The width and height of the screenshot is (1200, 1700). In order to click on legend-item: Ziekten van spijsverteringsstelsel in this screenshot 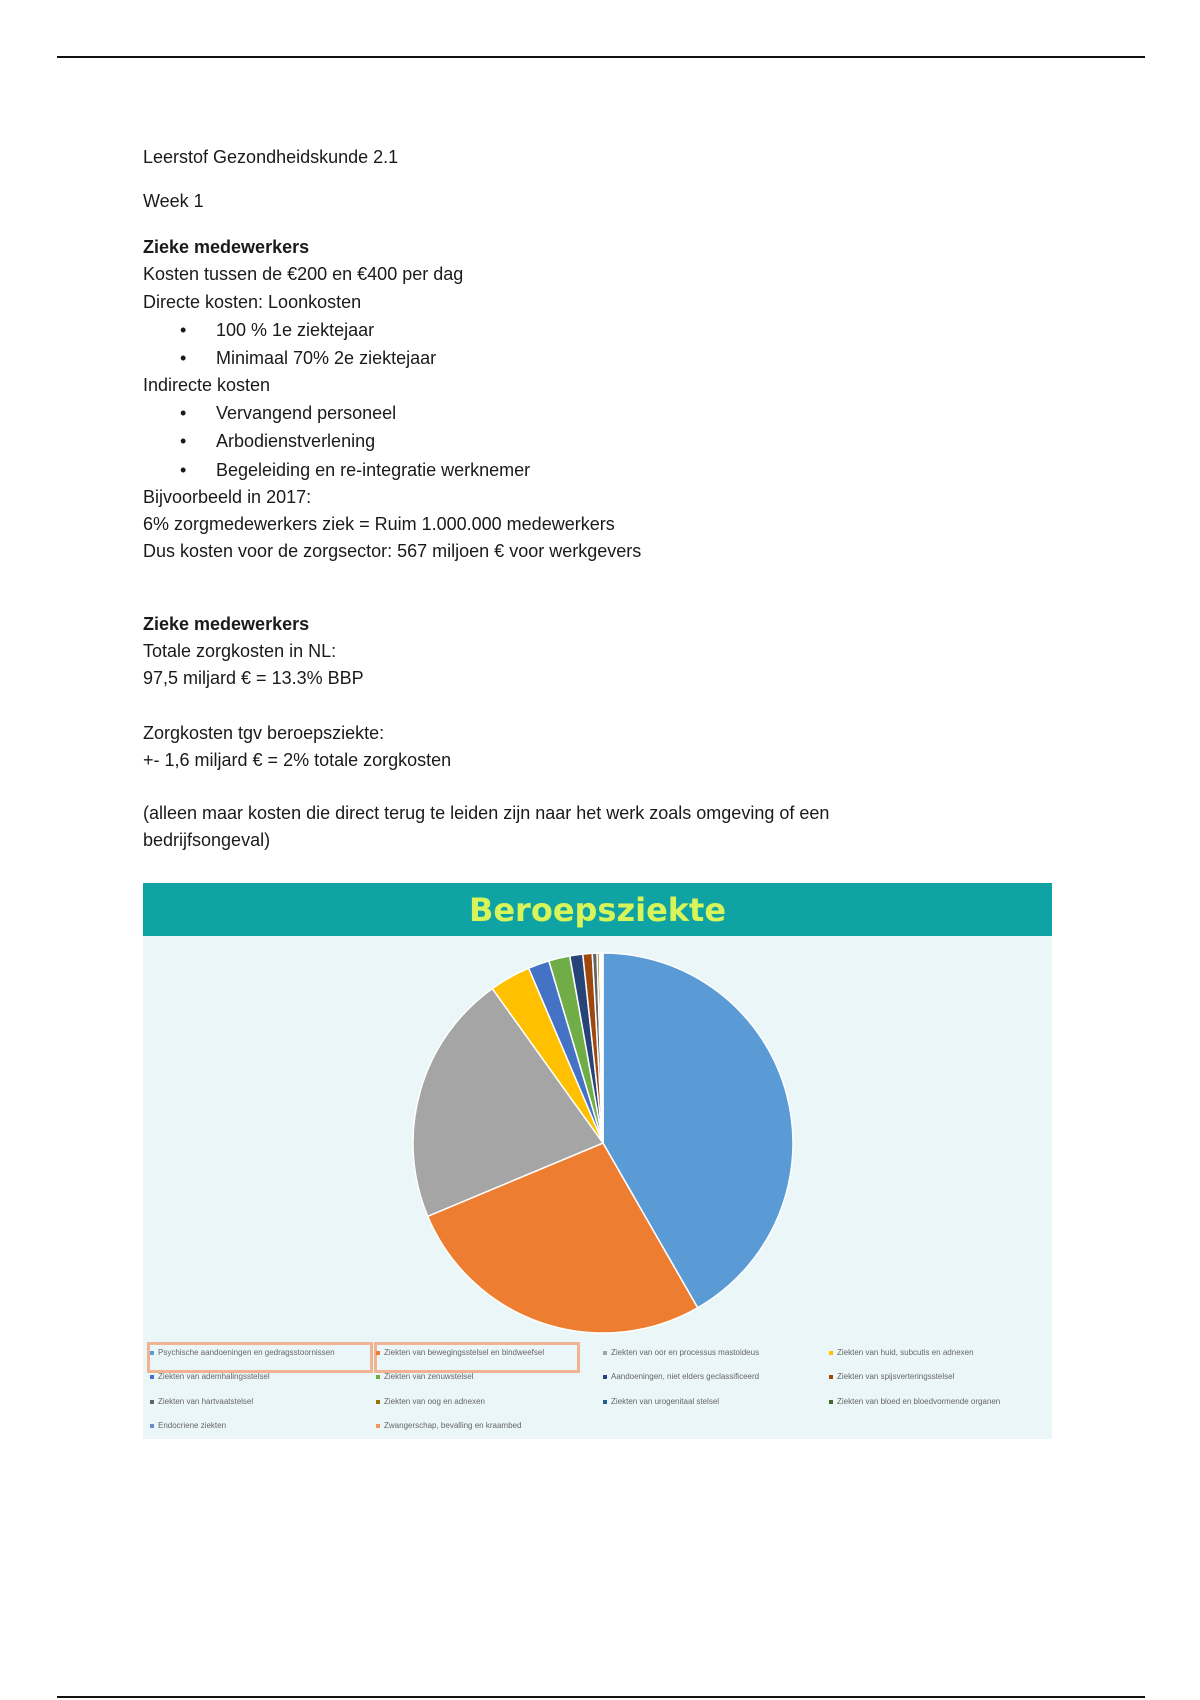, I will do `click(891, 1376)`.